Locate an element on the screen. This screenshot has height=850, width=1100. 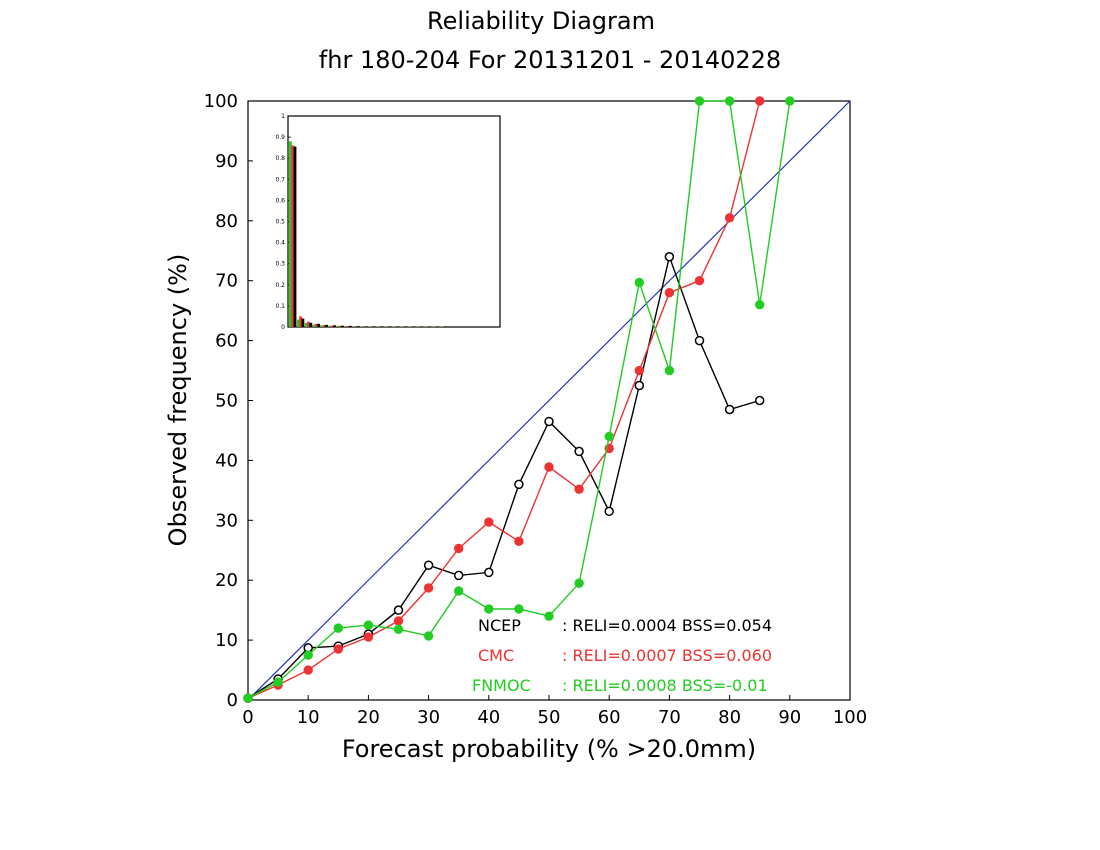
y-tick-label: 70 is located at coordinates (226, 281).